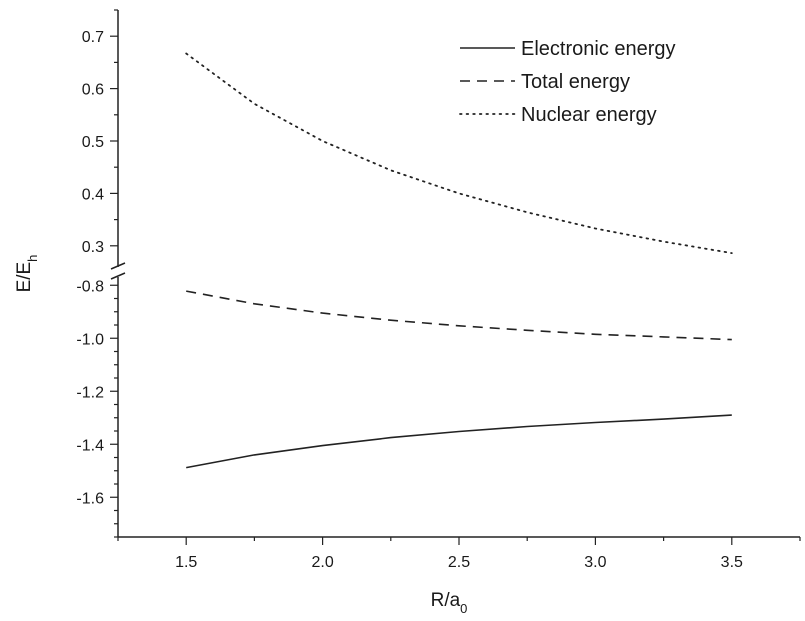 The width and height of the screenshot is (805, 621). I want to click on y-tick-label: -1.0, so click(90, 339).